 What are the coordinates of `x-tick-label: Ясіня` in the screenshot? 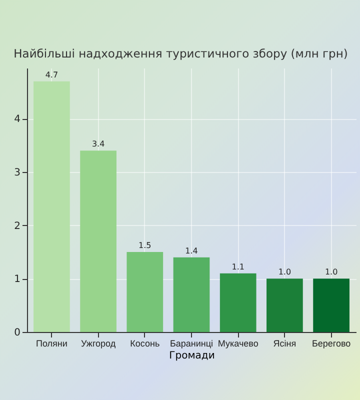 It's located at (284, 343).